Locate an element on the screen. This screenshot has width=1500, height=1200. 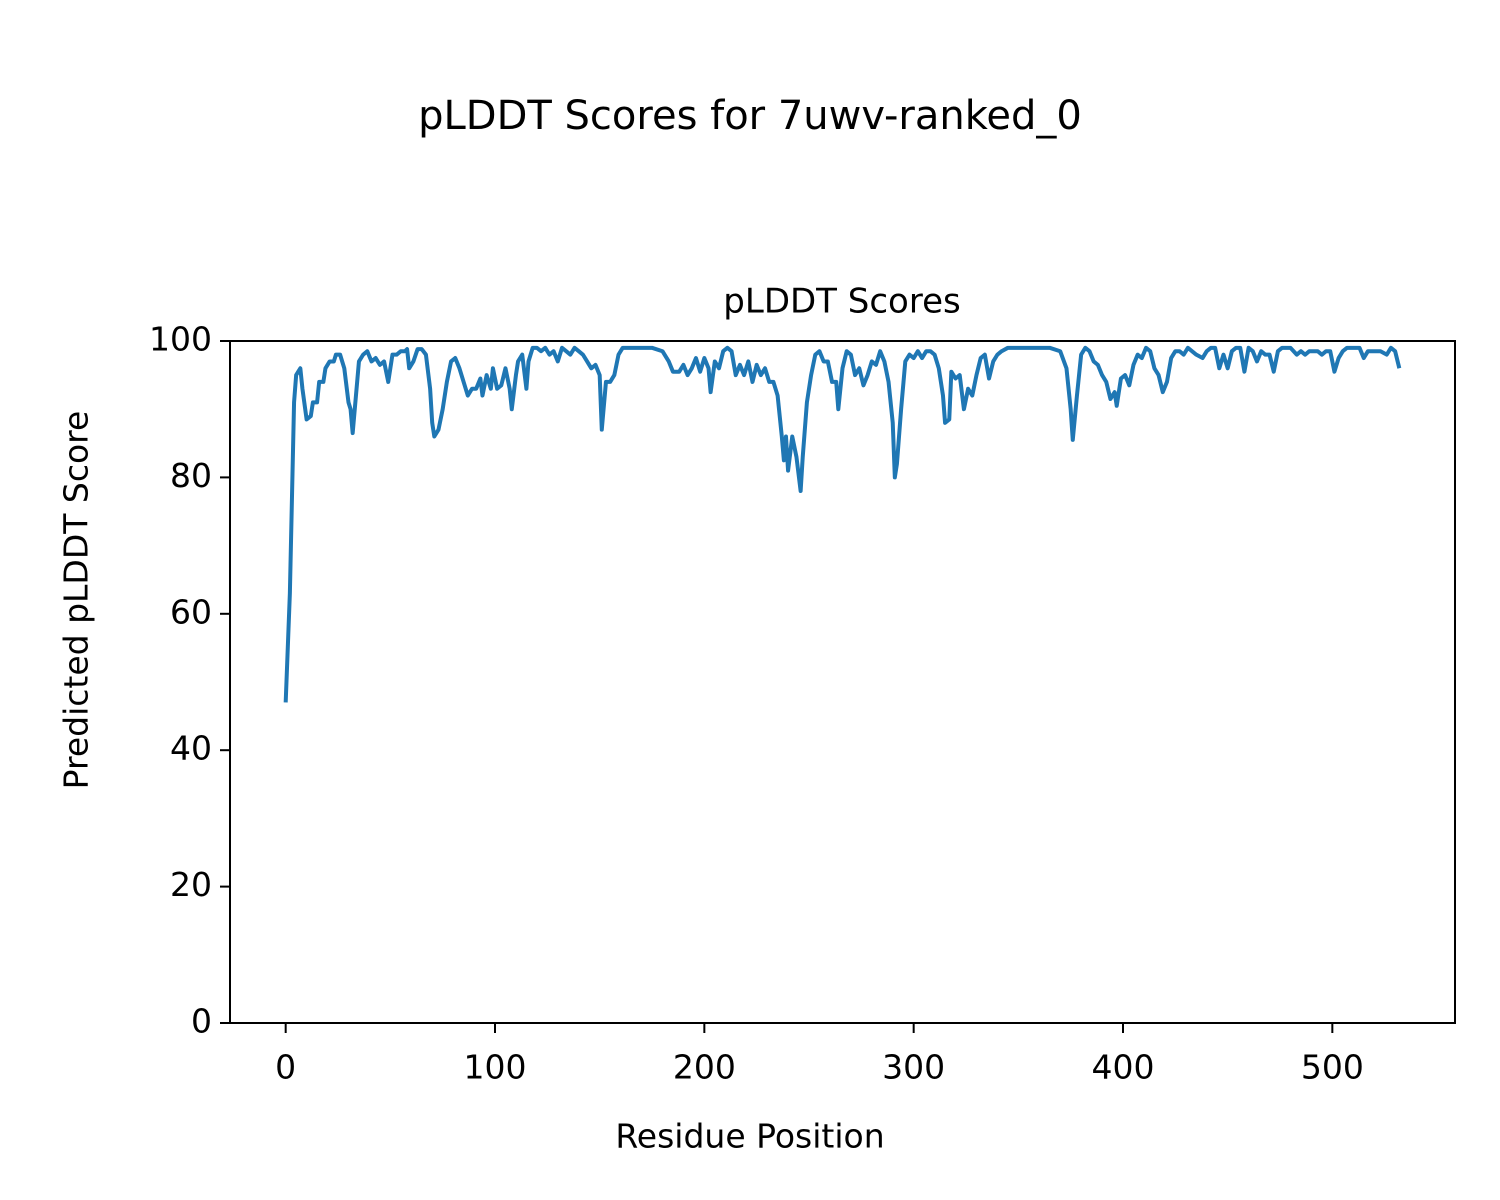
x-tick-label: 500 is located at coordinates (1332, 1067).